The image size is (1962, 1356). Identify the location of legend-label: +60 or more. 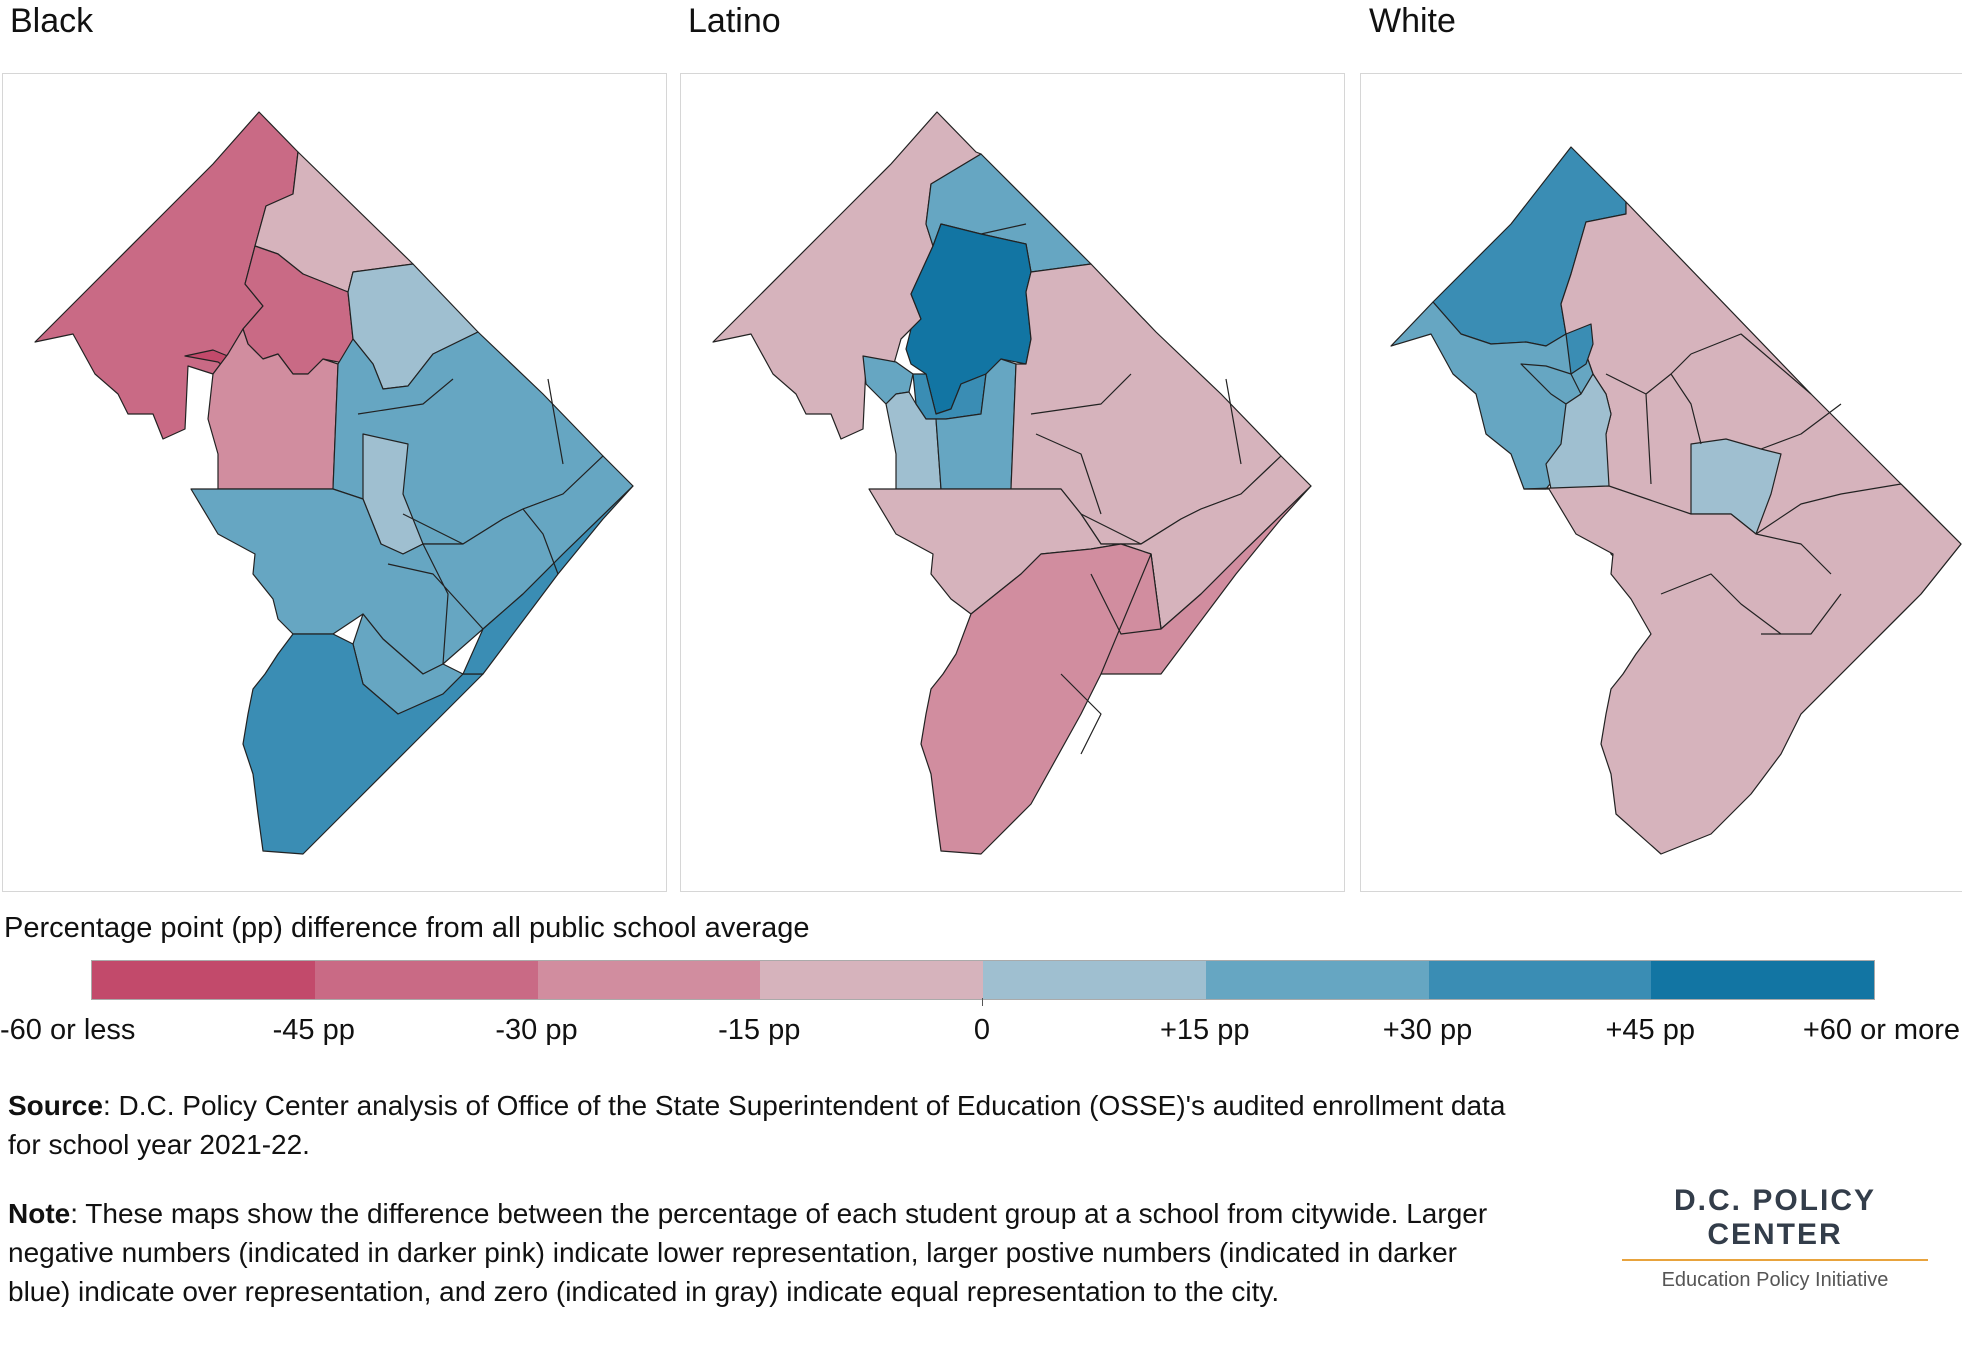
(1881, 1030).